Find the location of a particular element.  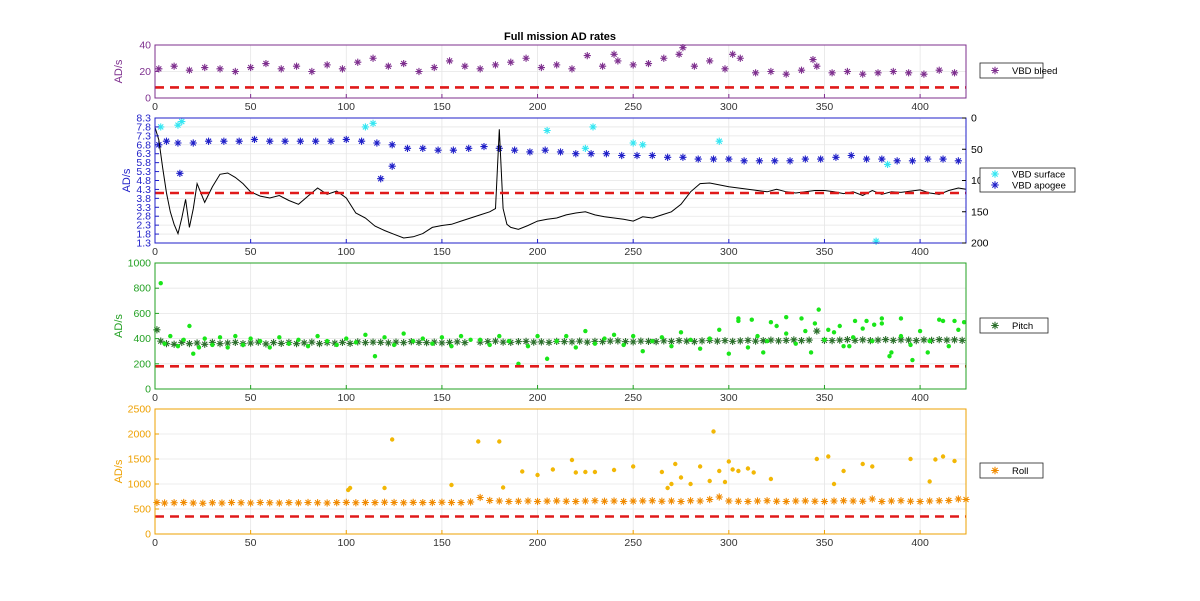

legend-item-vbd-bleed: VBD bleed is located at coordinates (1024, 71).